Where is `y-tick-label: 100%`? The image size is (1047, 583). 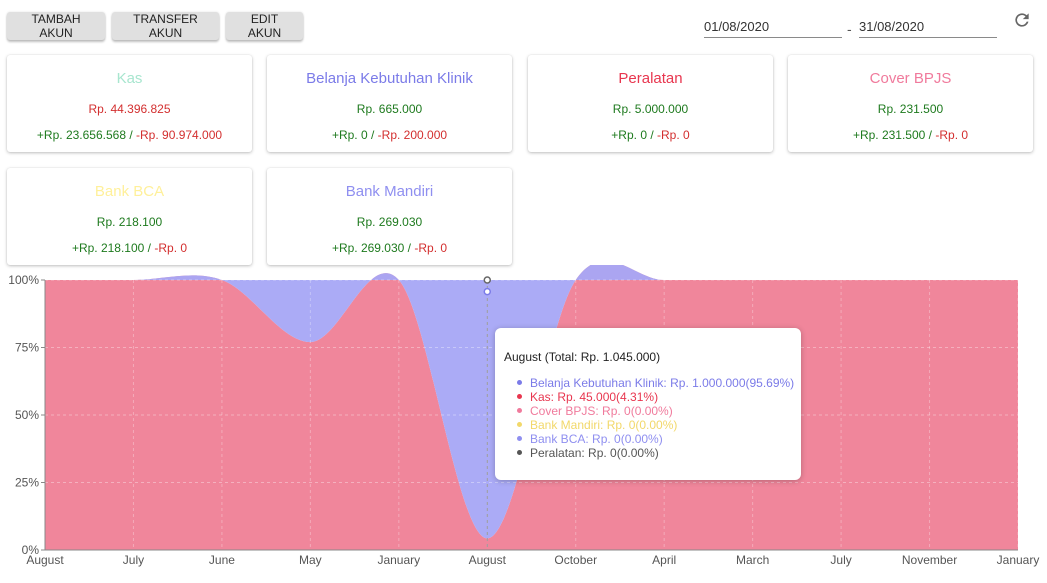
y-tick-label: 100% is located at coordinates (23, 280).